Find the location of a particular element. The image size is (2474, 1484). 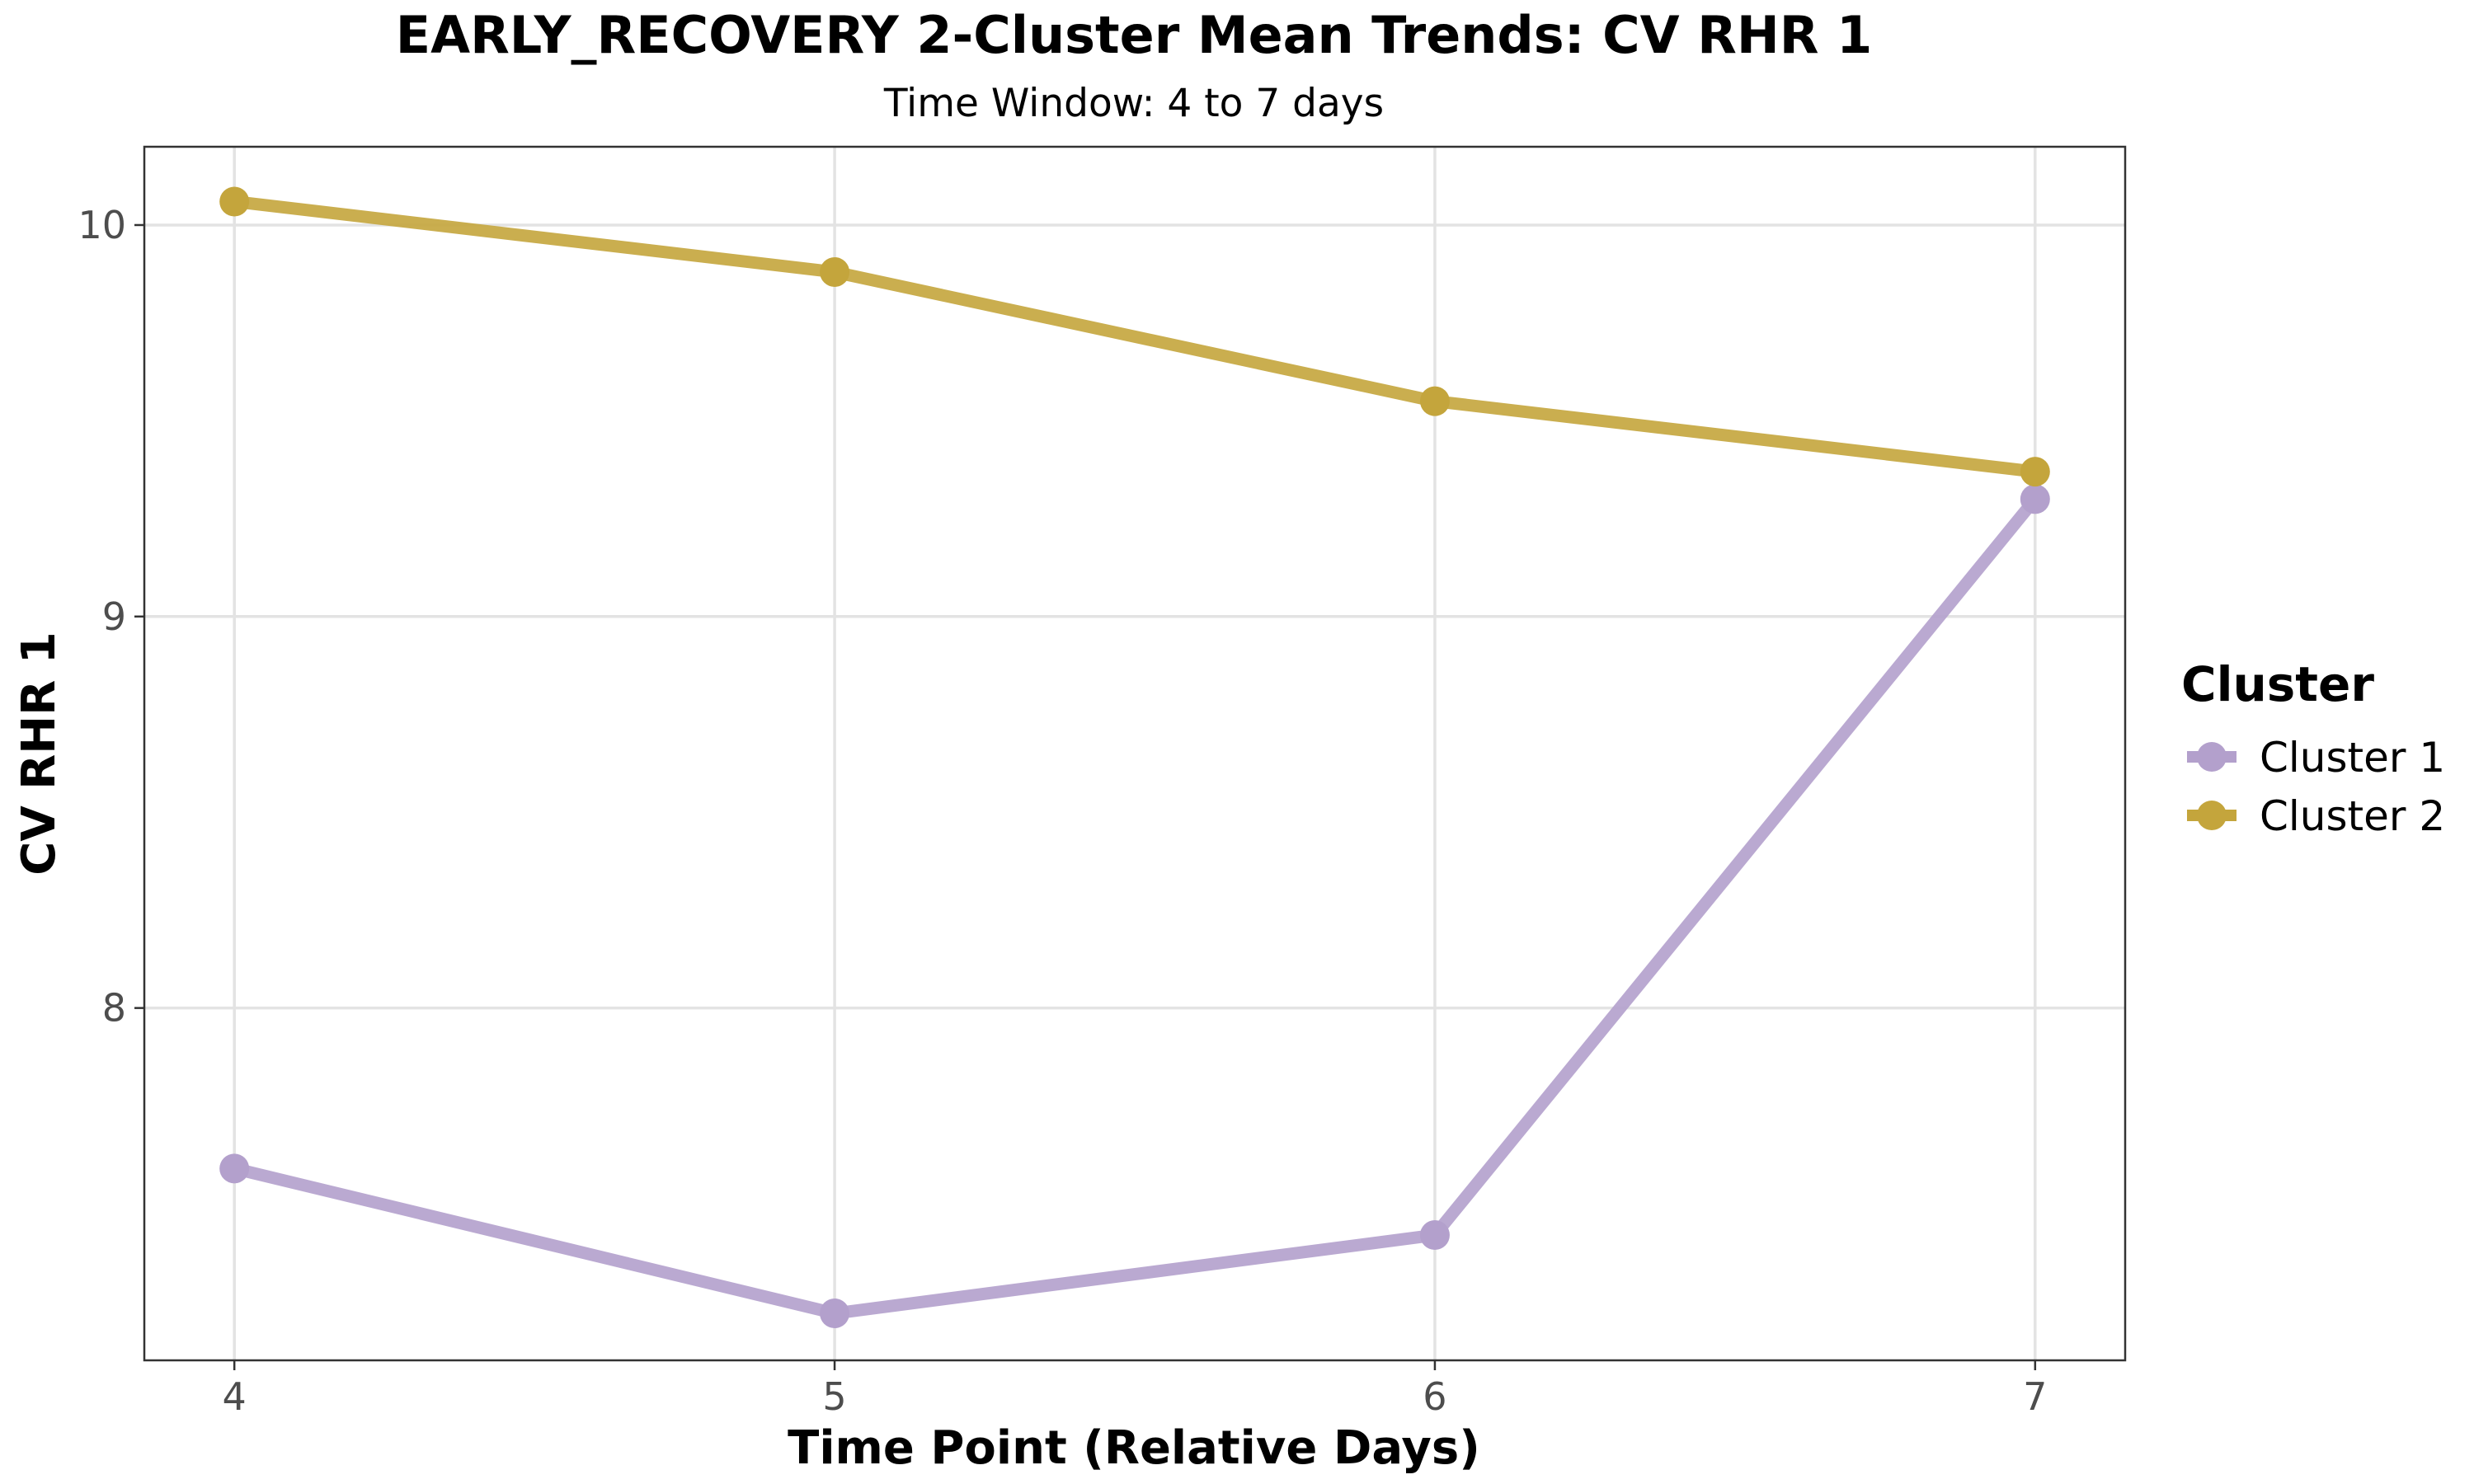

legend-item-2: Cluster 2 is located at coordinates (2316, 816).